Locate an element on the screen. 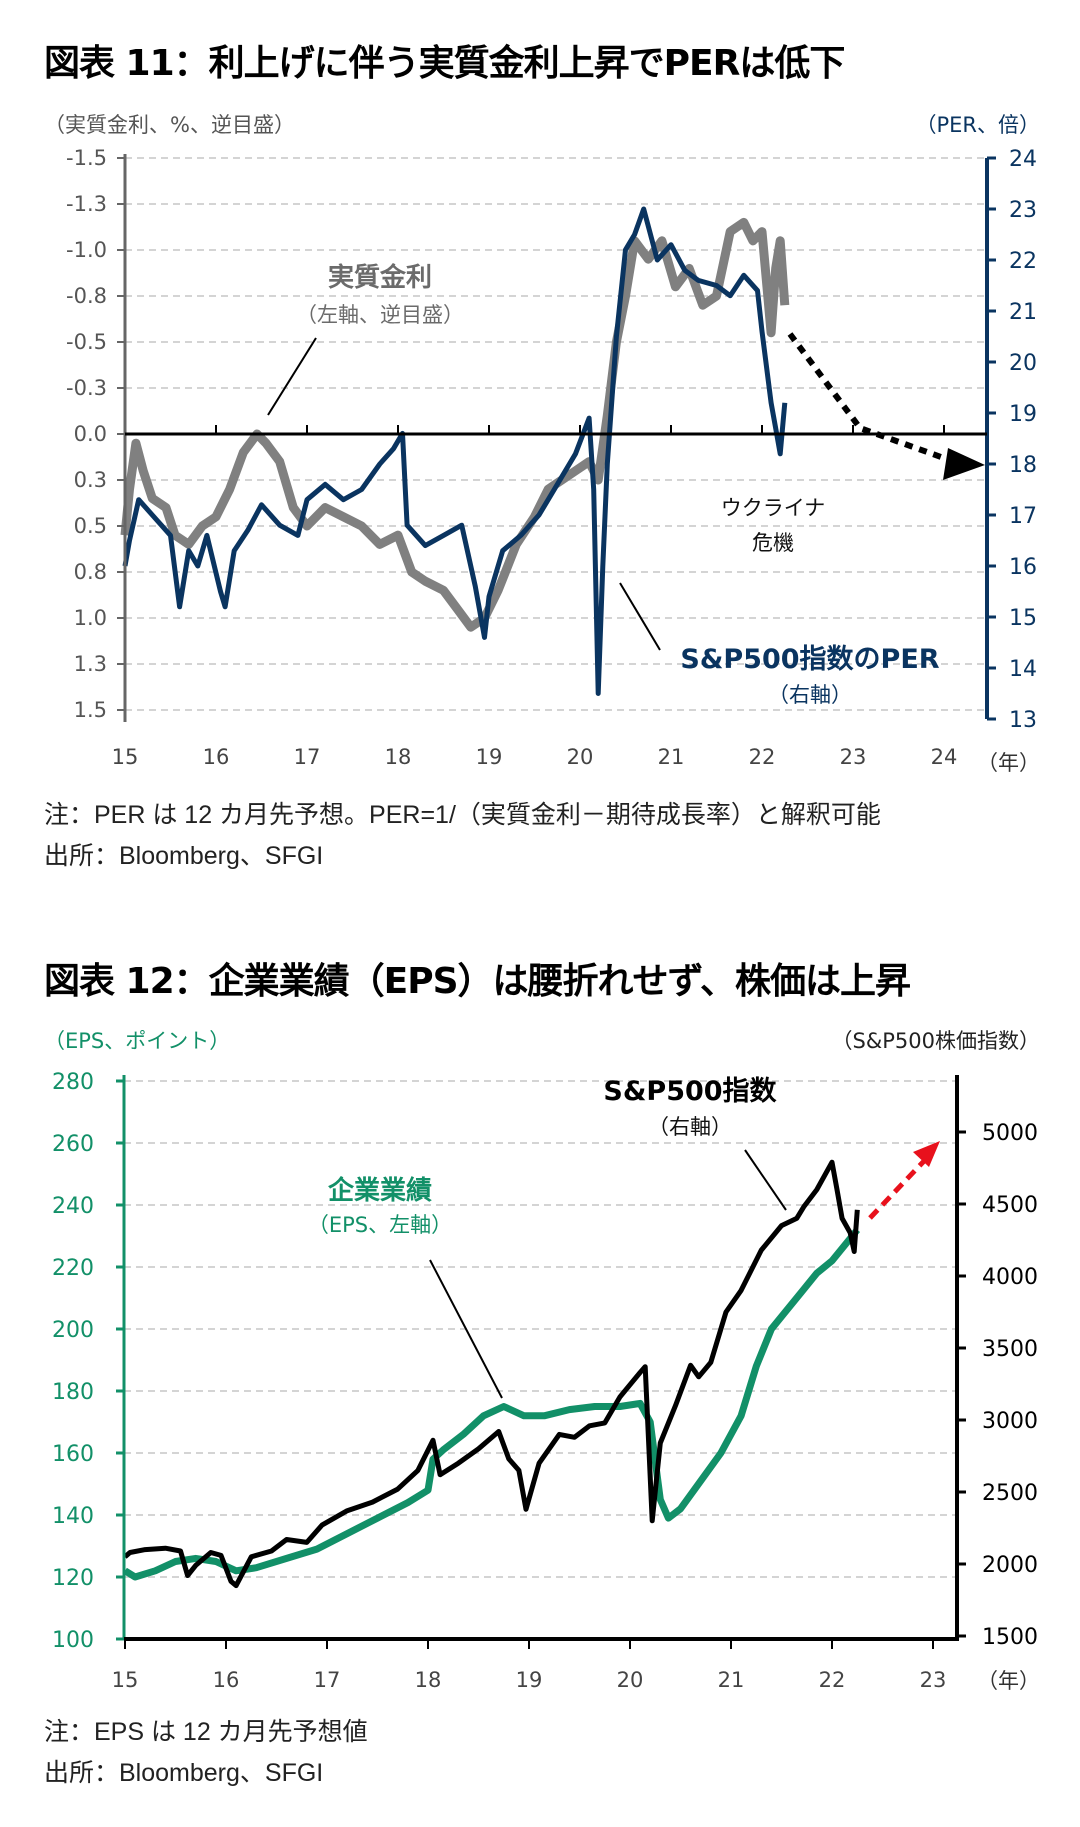  chart1-right-tick-label: 16 is located at coordinates (1023, 567).